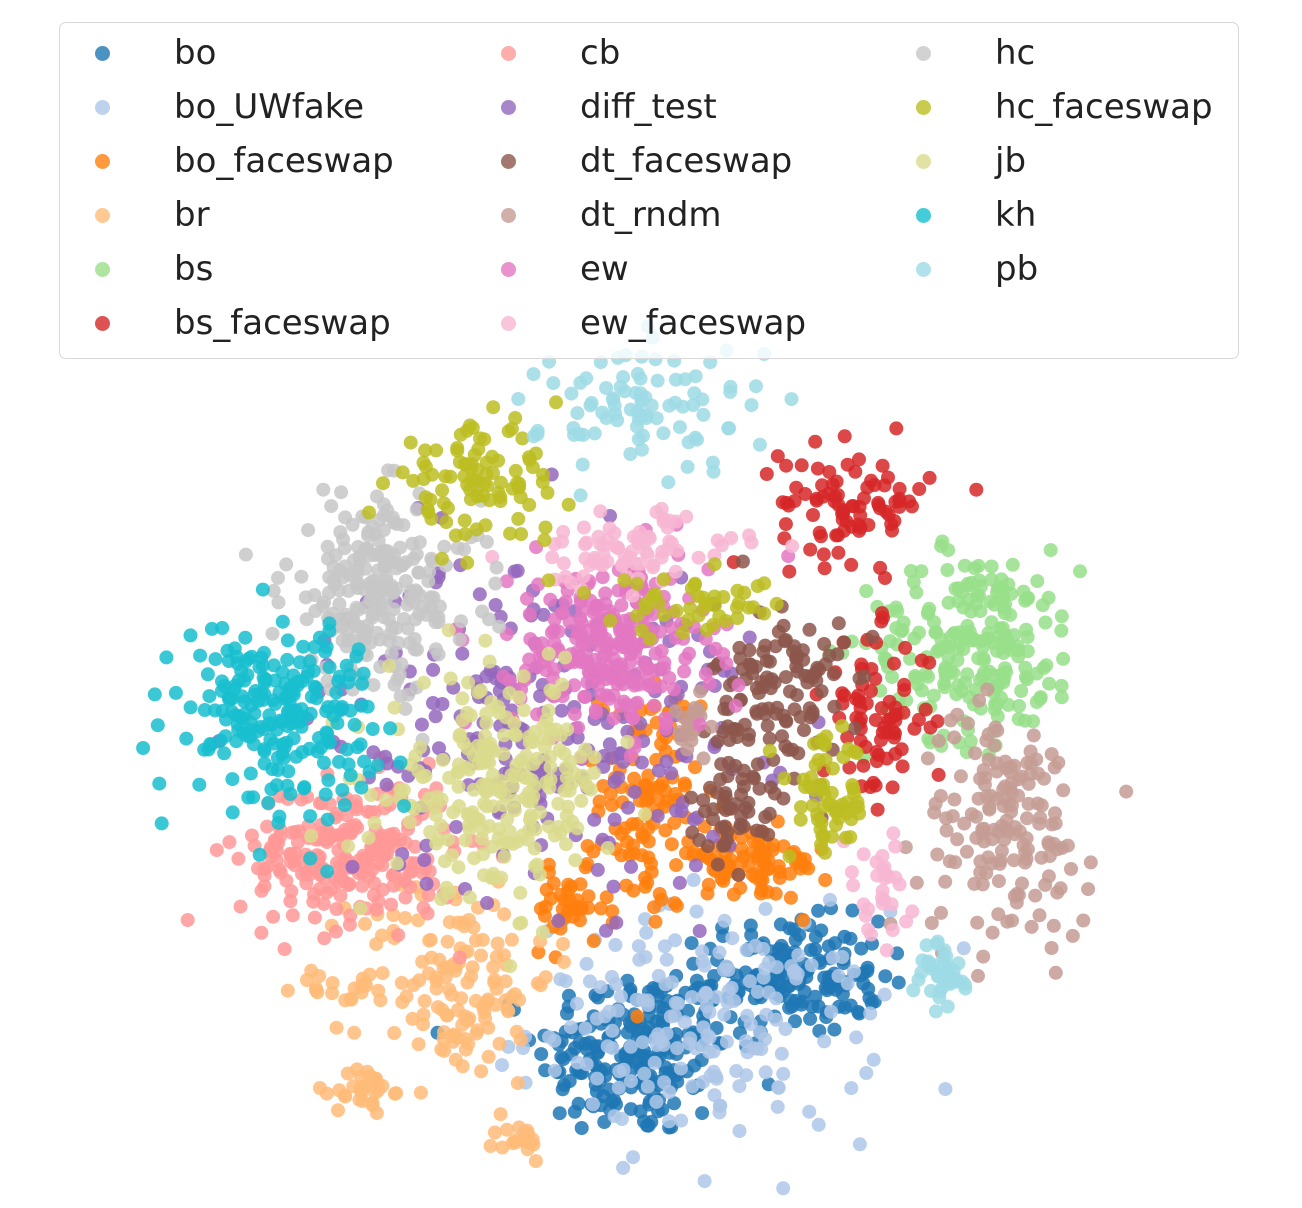 This screenshot has height=1208, width=1302. What do you see at coordinates (1011, 161) in the screenshot?
I see `legend-label: jb` at bounding box center [1011, 161].